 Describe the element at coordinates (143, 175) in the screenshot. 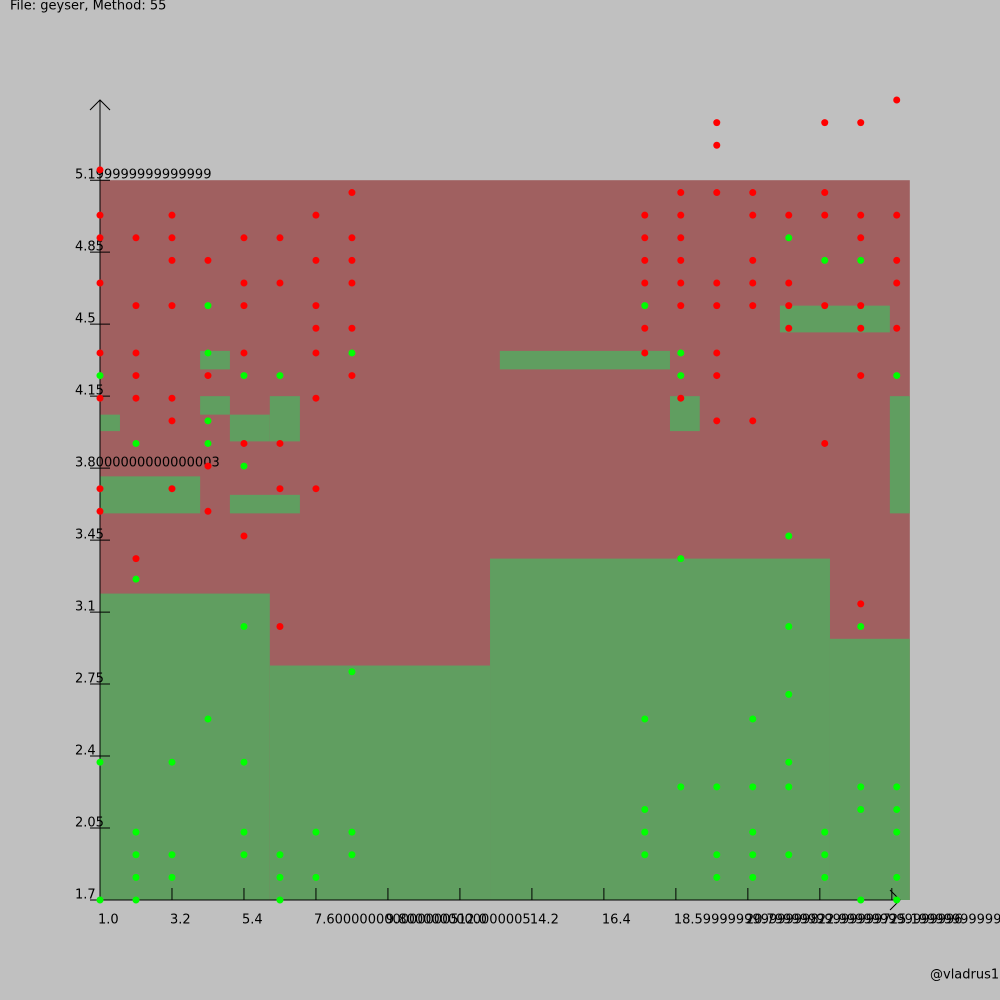

I see `y-tick-label: 5.199999999999999` at that location.